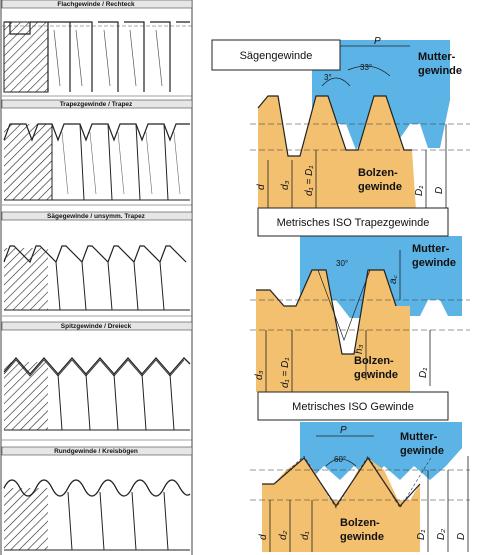  Describe the element at coordinates (96, 104) in the screenshot. I see `caption-trapezoid-thread: Trapezgewinde / Trapez` at that location.